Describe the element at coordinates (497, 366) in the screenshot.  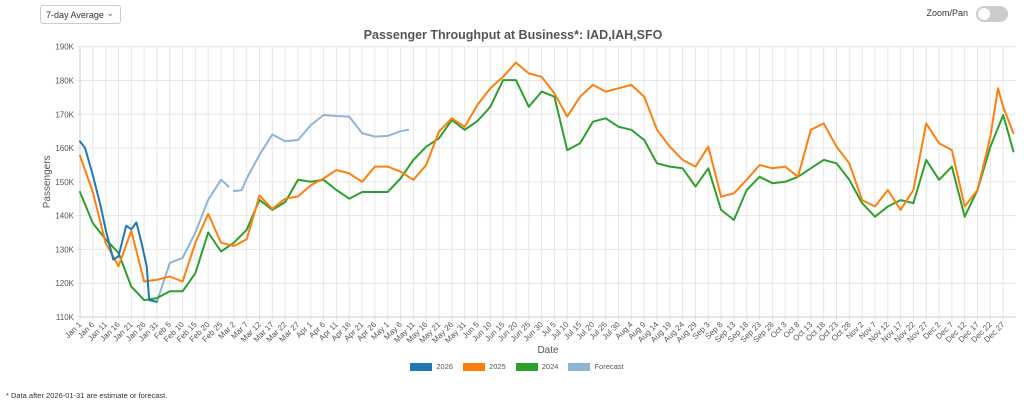
I see `legend-label: 2025` at that location.